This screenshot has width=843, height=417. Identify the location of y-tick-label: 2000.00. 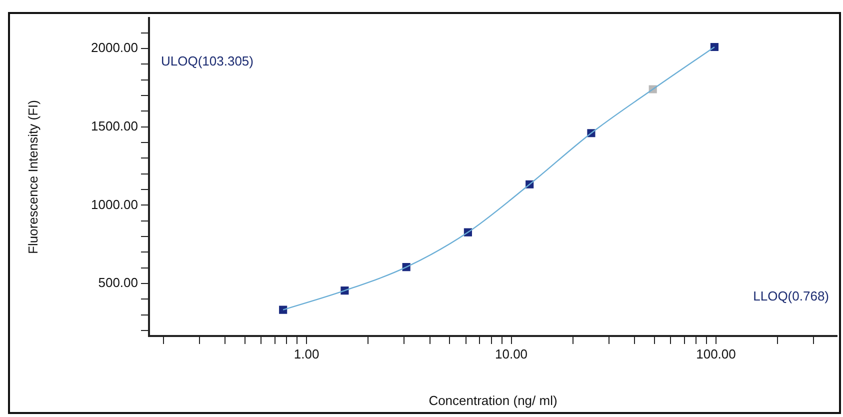
(114, 48).